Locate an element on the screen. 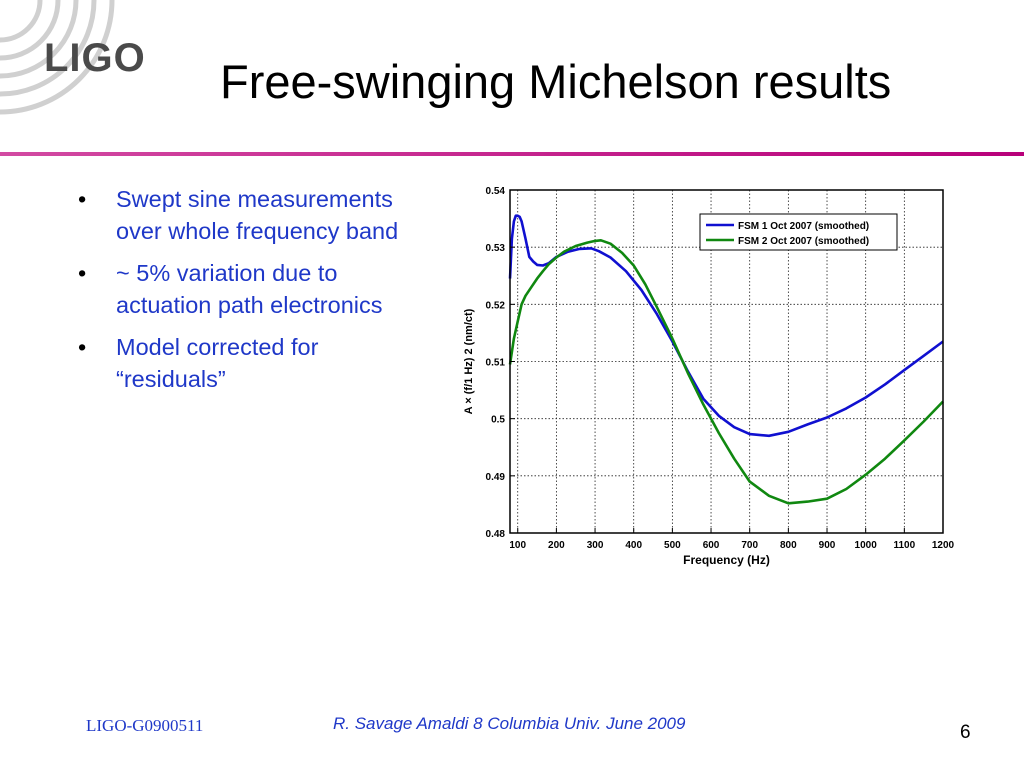  y-tick-label: 0.48 is located at coordinates (496, 534).